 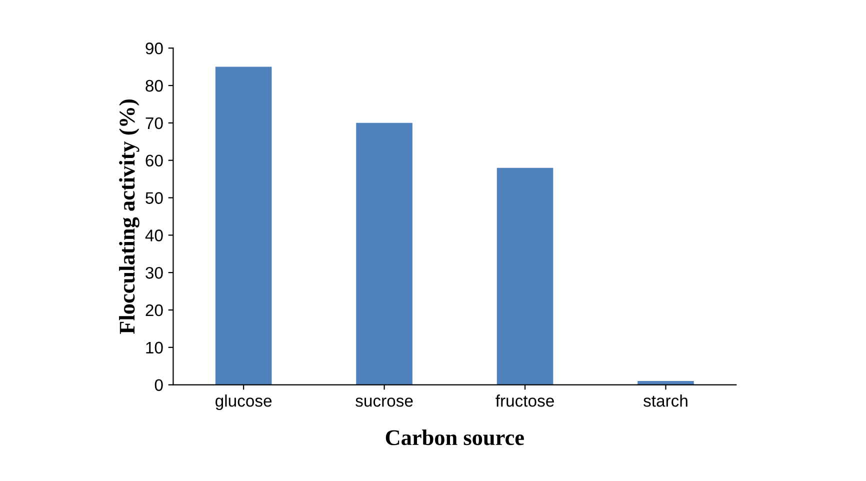 What do you see at coordinates (154, 348) in the screenshot?
I see `y-tick-label: 10` at bounding box center [154, 348].